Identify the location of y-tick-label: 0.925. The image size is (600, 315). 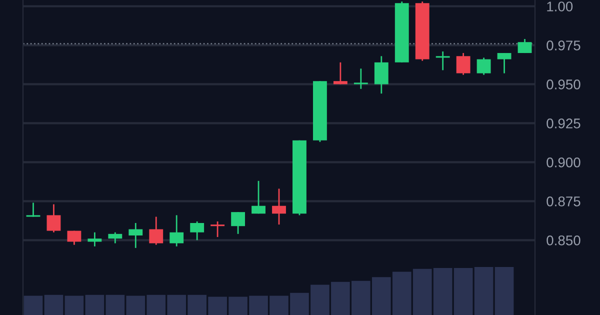
(563, 123).